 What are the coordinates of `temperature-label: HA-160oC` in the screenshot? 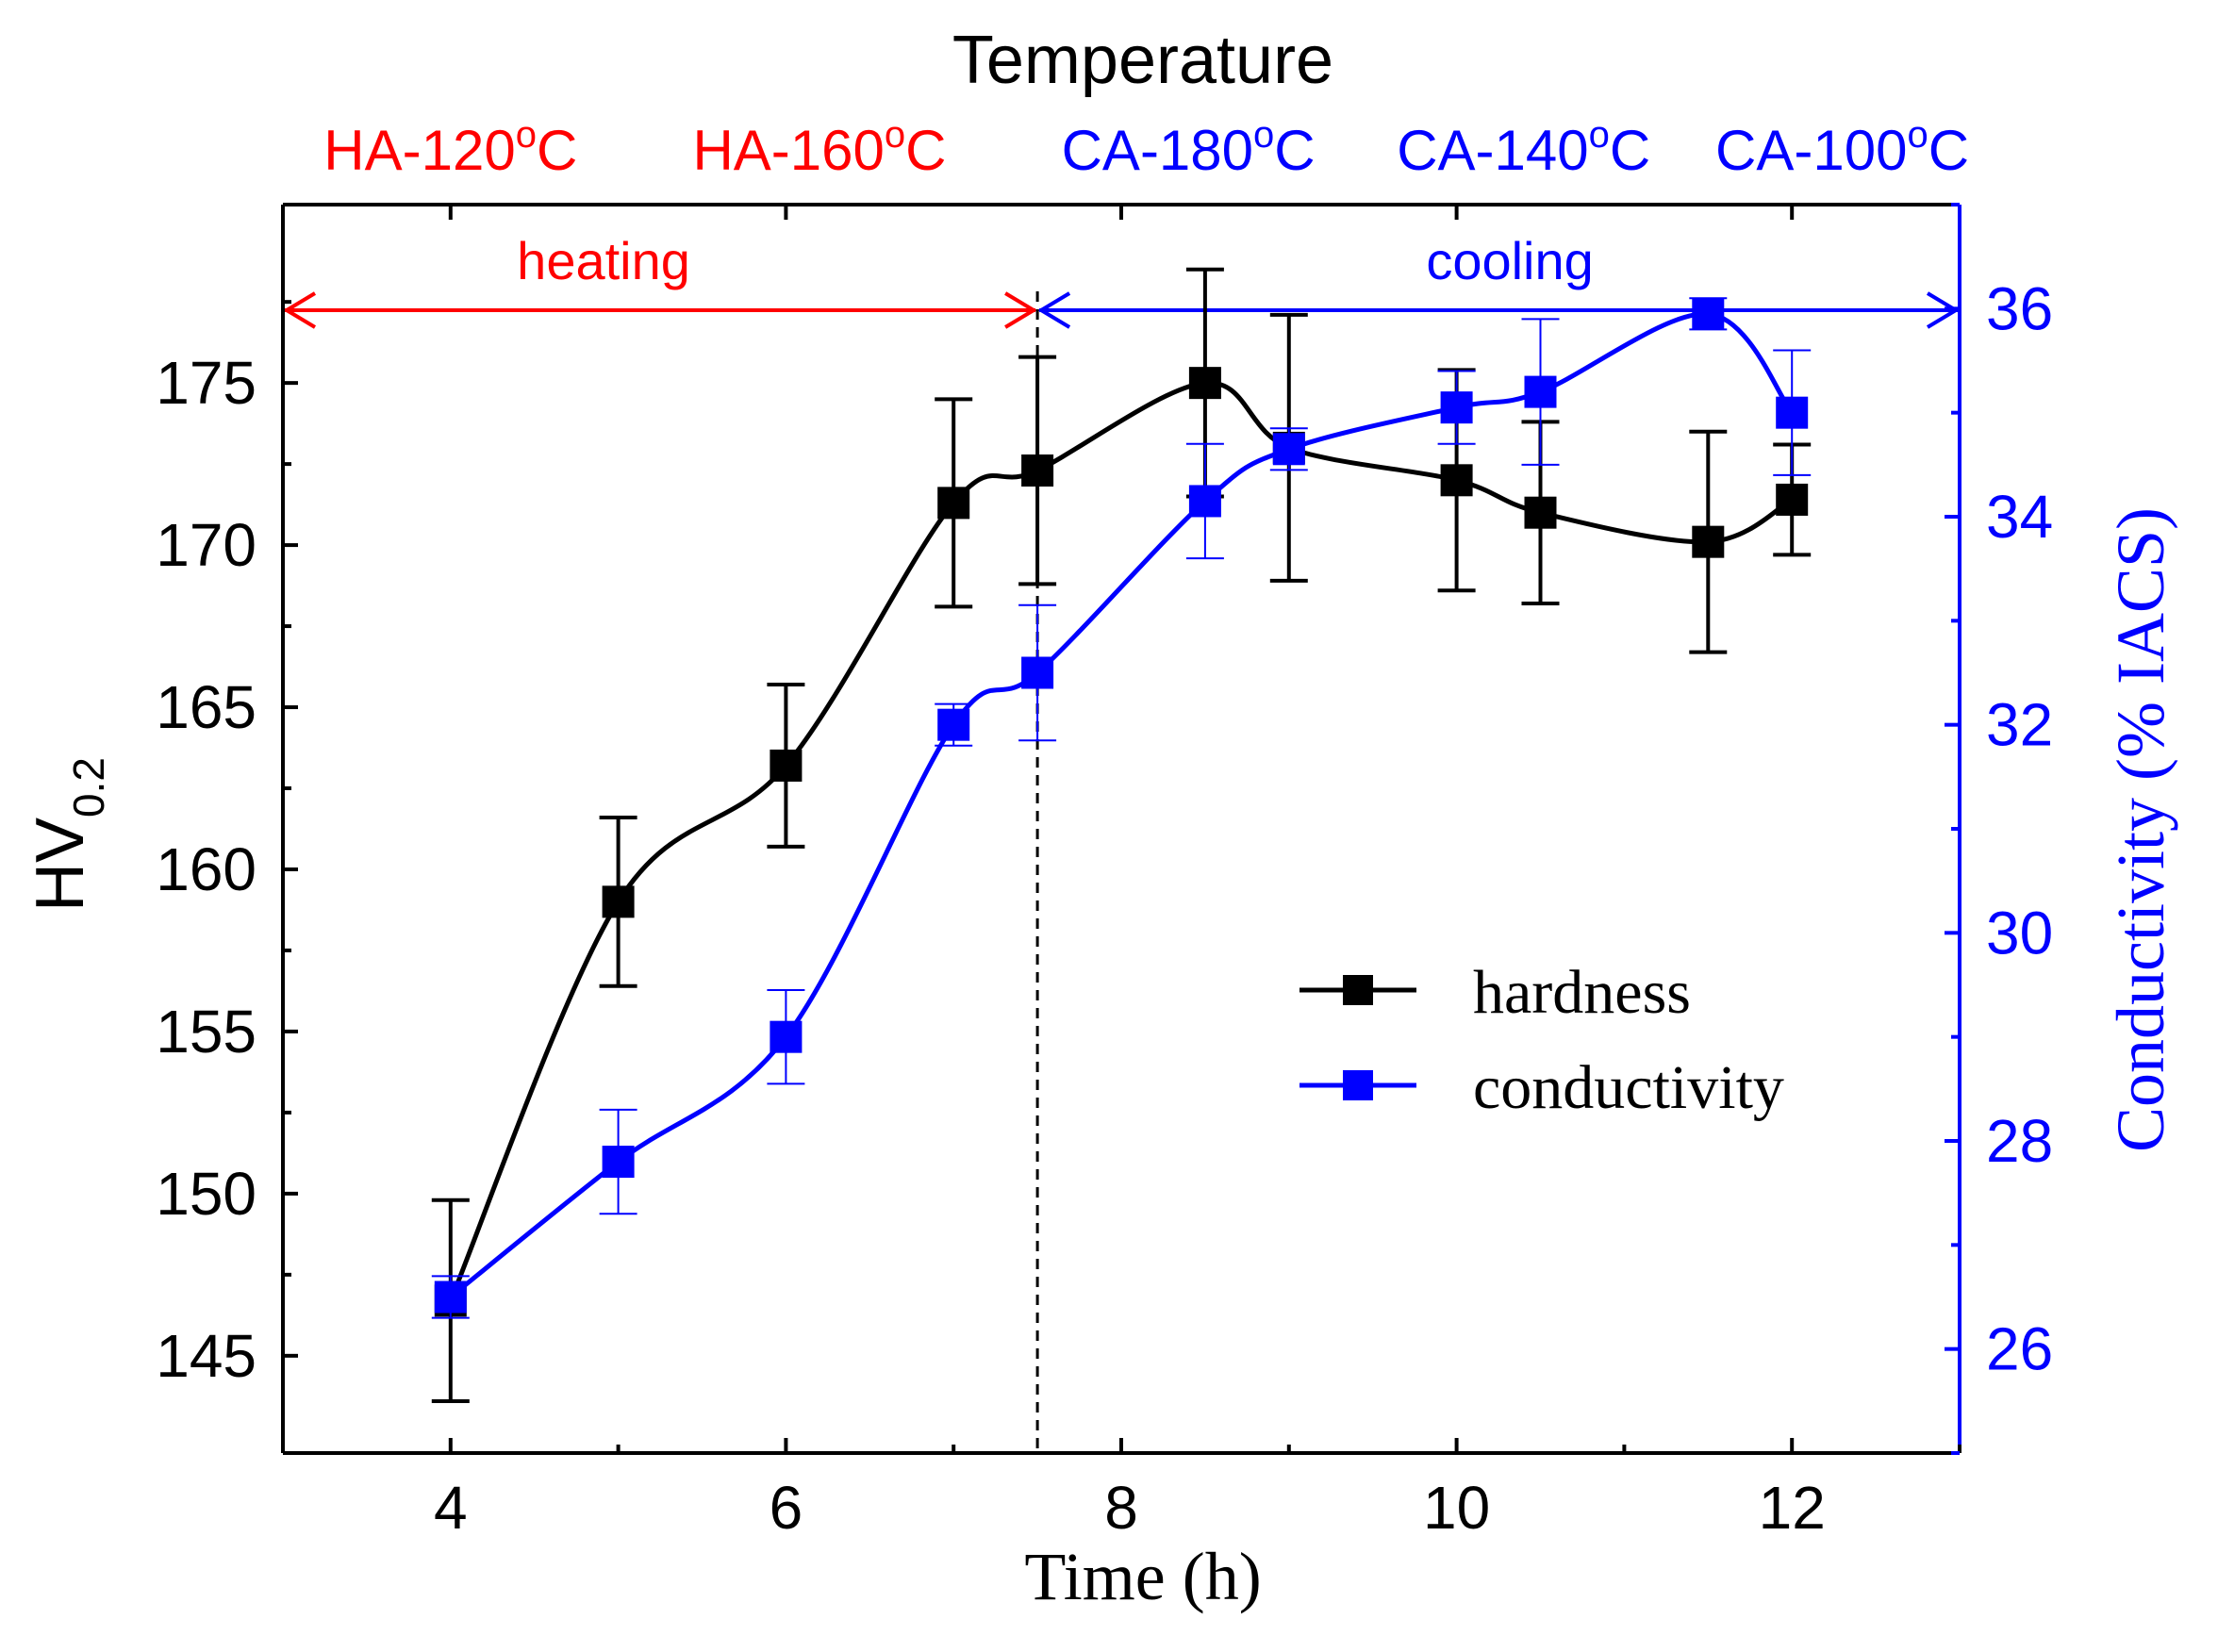 It's located at (819, 148).